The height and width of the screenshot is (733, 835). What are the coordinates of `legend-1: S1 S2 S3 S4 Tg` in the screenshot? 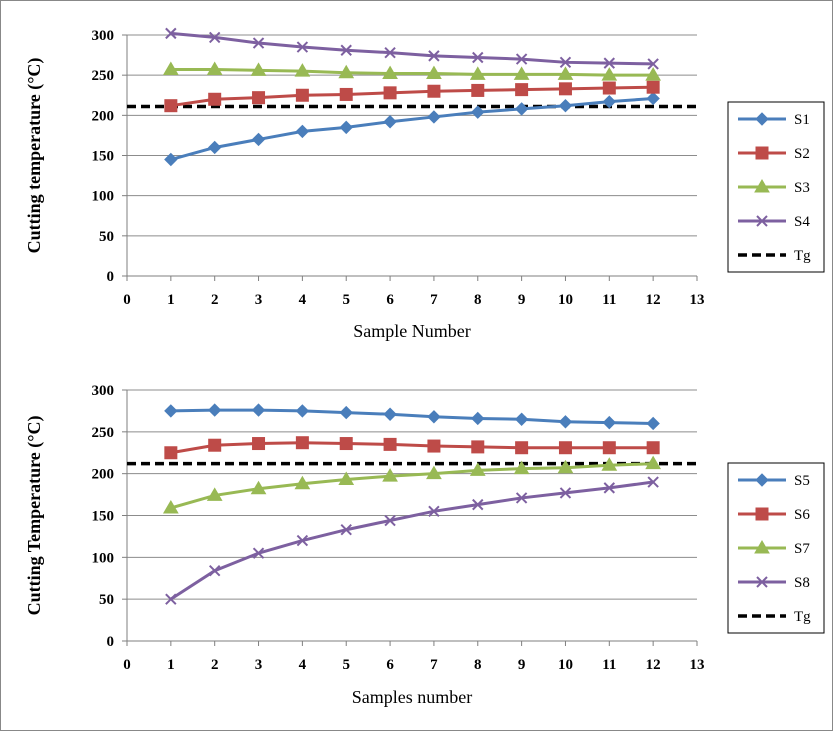 It's located at (776, 187).